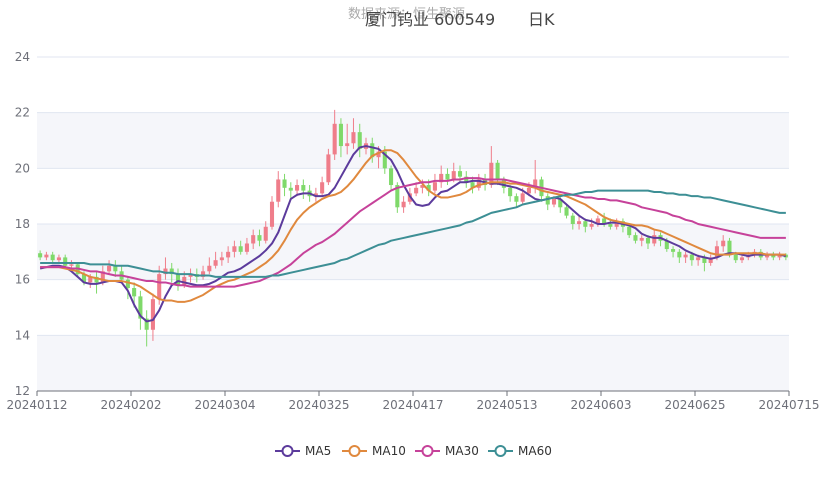  I want to click on chart-title: 厦门钨业 600549, so click(430, 19).